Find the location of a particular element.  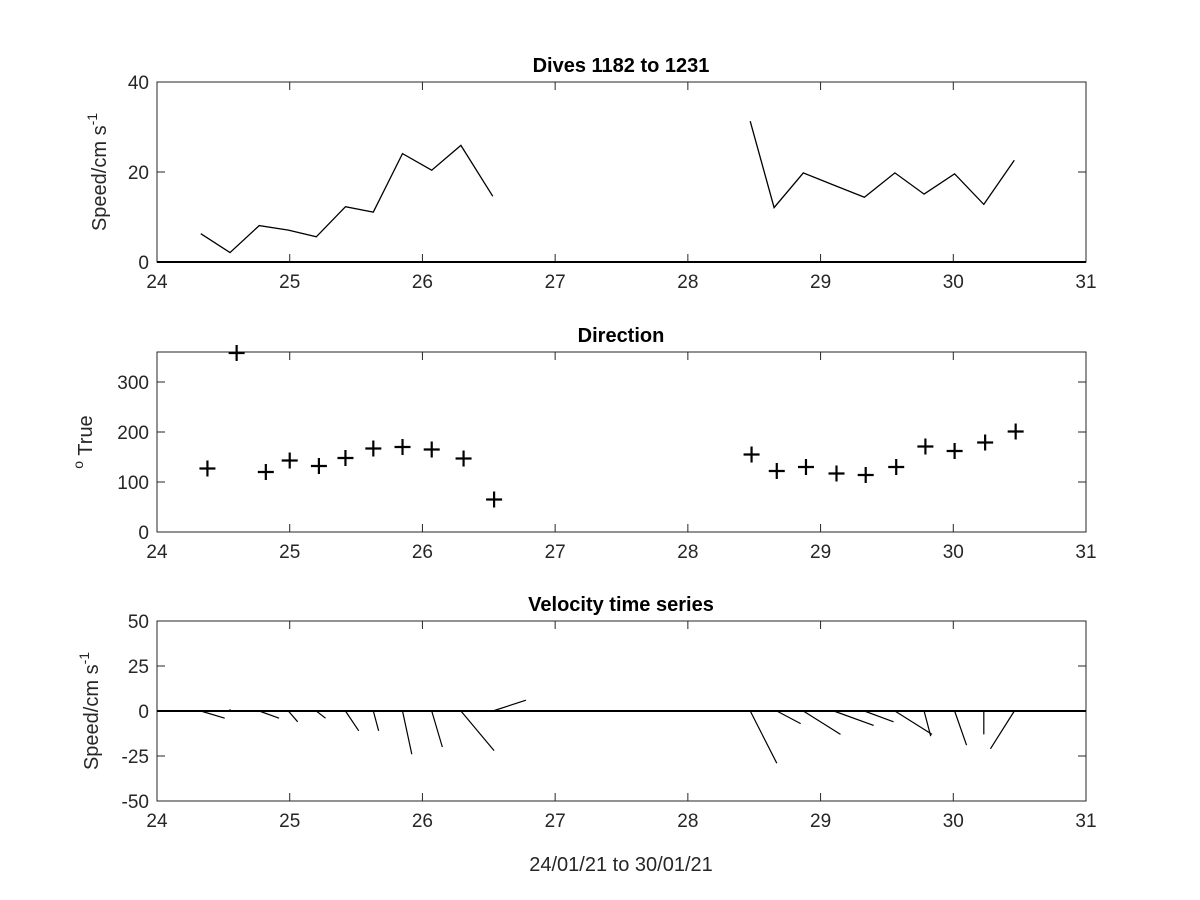

velocity-x-tick-label: 25 is located at coordinates (289, 821).